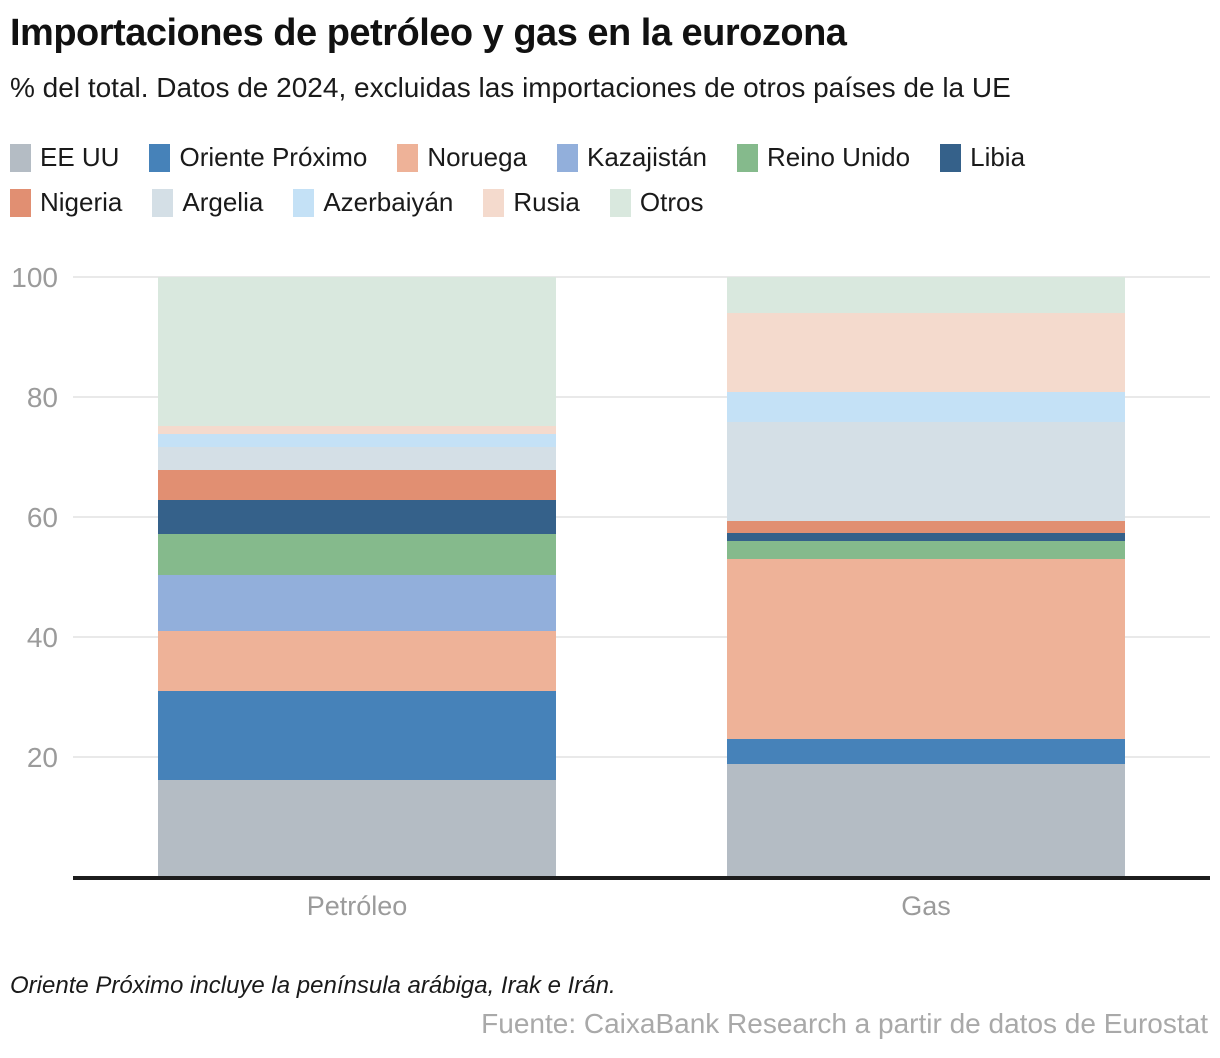  Describe the element at coordinates (20, 202) in the screenshot. I see `legend-swatch-nigeria` at that location.